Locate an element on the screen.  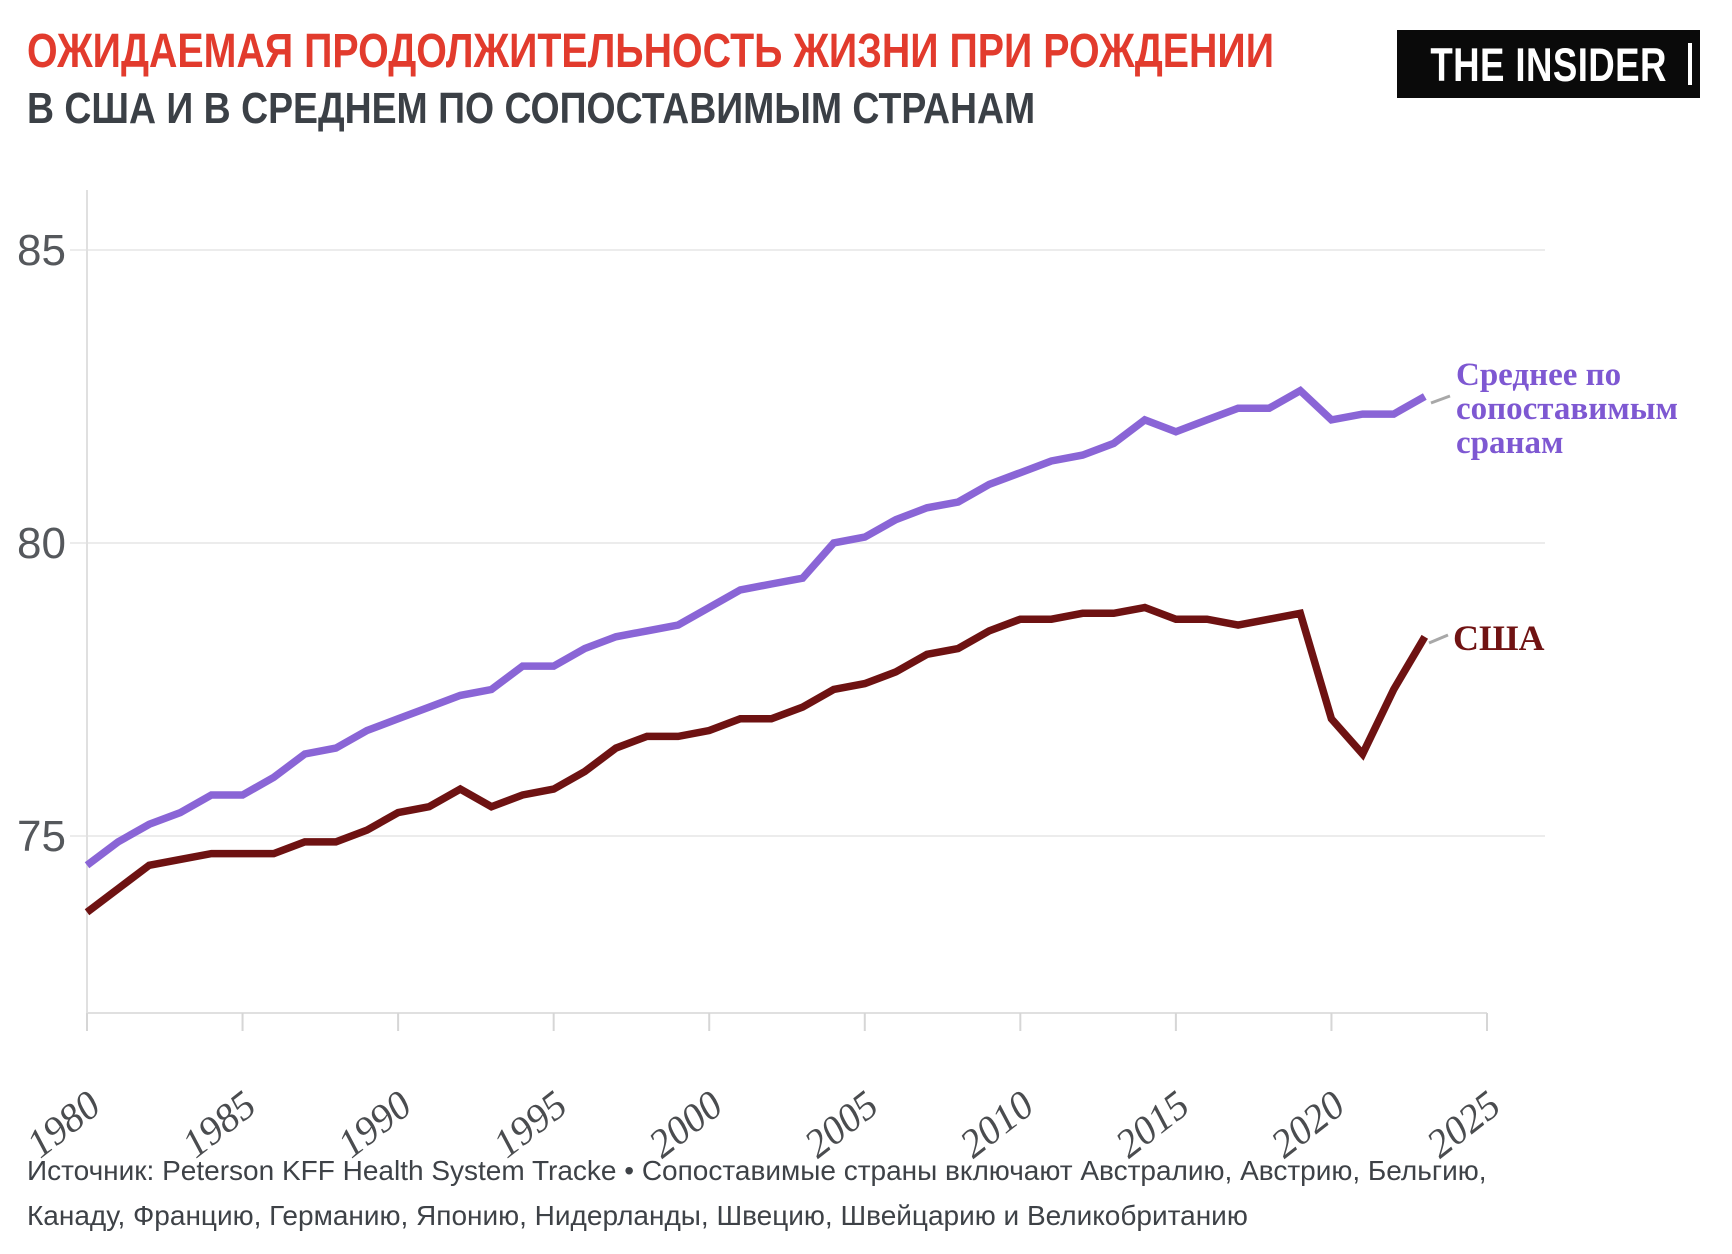
legend-comparable-line2: сопоставимым is located at coordinates (1567, 409).